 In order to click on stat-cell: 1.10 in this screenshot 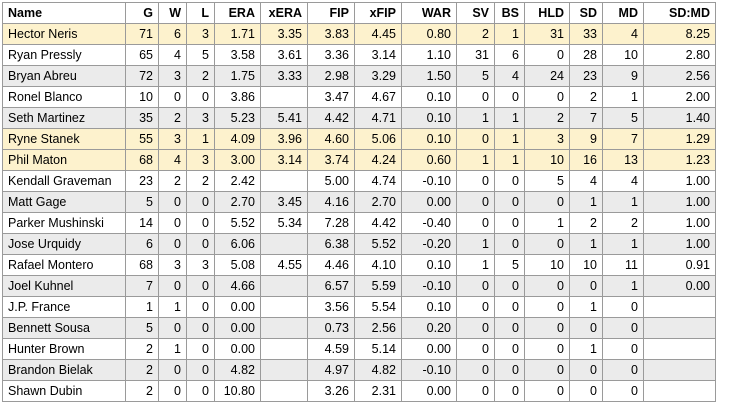, I will do `click(429, 55)`.